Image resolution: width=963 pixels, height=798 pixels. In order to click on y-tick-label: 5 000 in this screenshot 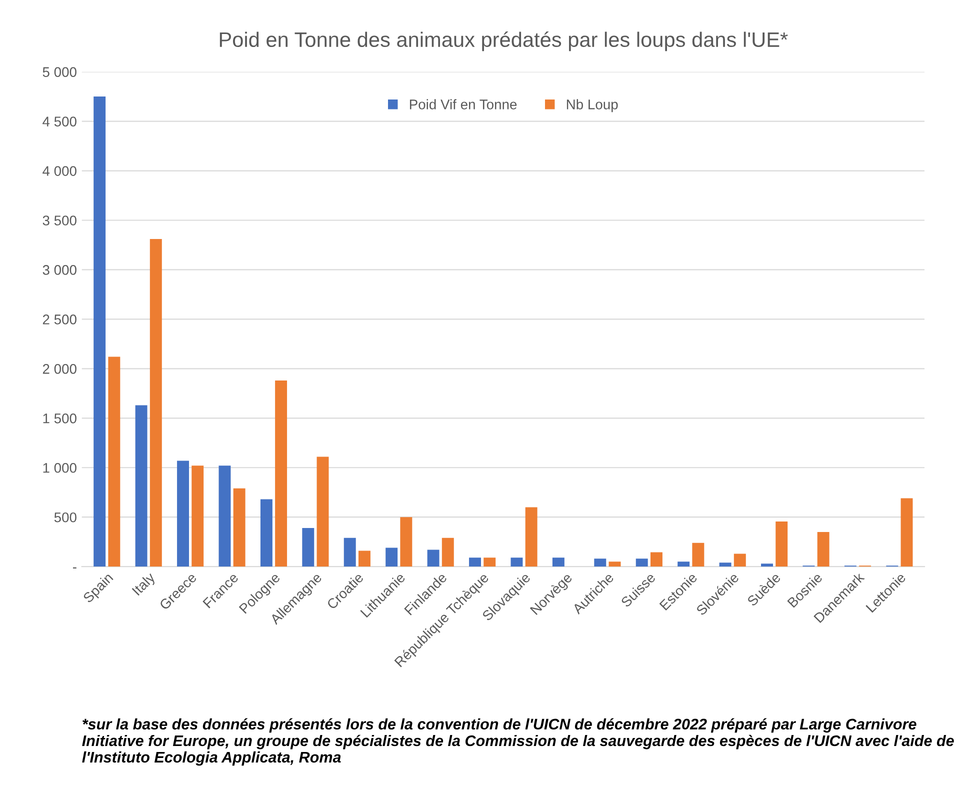, I will do `click(59, 72)`.